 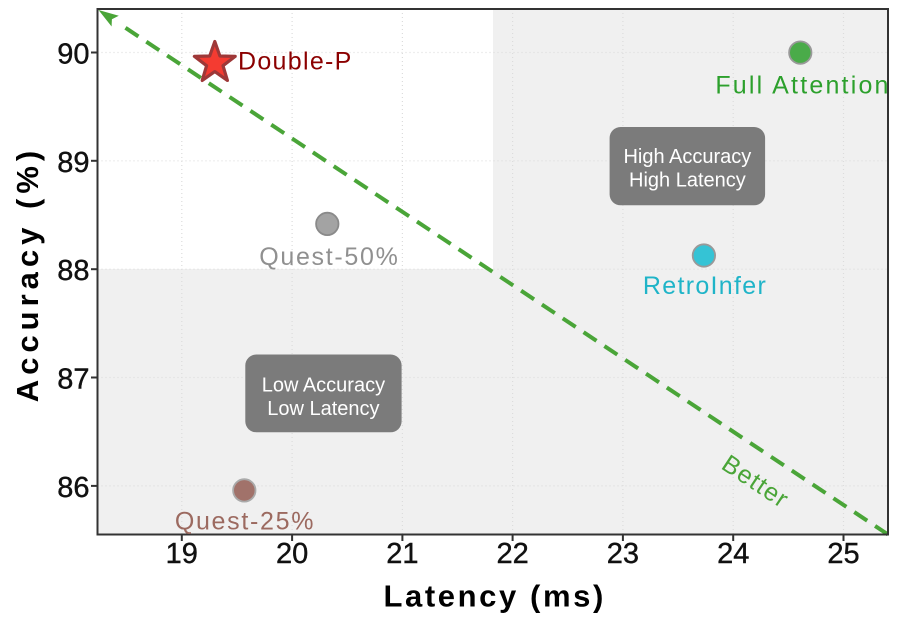 What do you see at coordinates (73, 380) in the screenshot?
I see `svg-text: 87` at bounding box center [73, 380].